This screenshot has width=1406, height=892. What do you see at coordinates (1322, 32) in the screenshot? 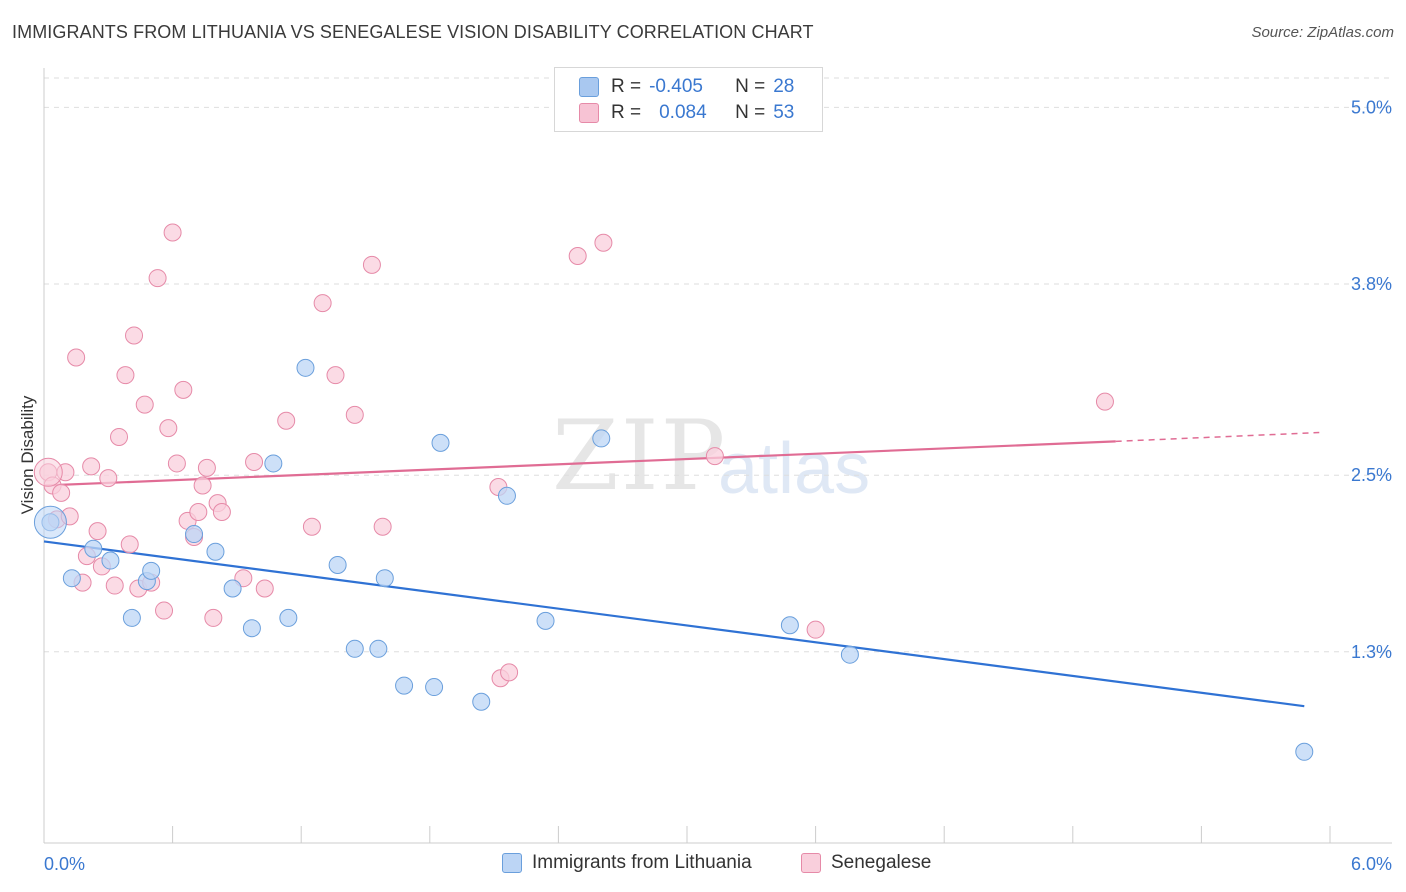
I see `source-credit: Source: ZipAtlas.com` at bounding box center [1322, 32].